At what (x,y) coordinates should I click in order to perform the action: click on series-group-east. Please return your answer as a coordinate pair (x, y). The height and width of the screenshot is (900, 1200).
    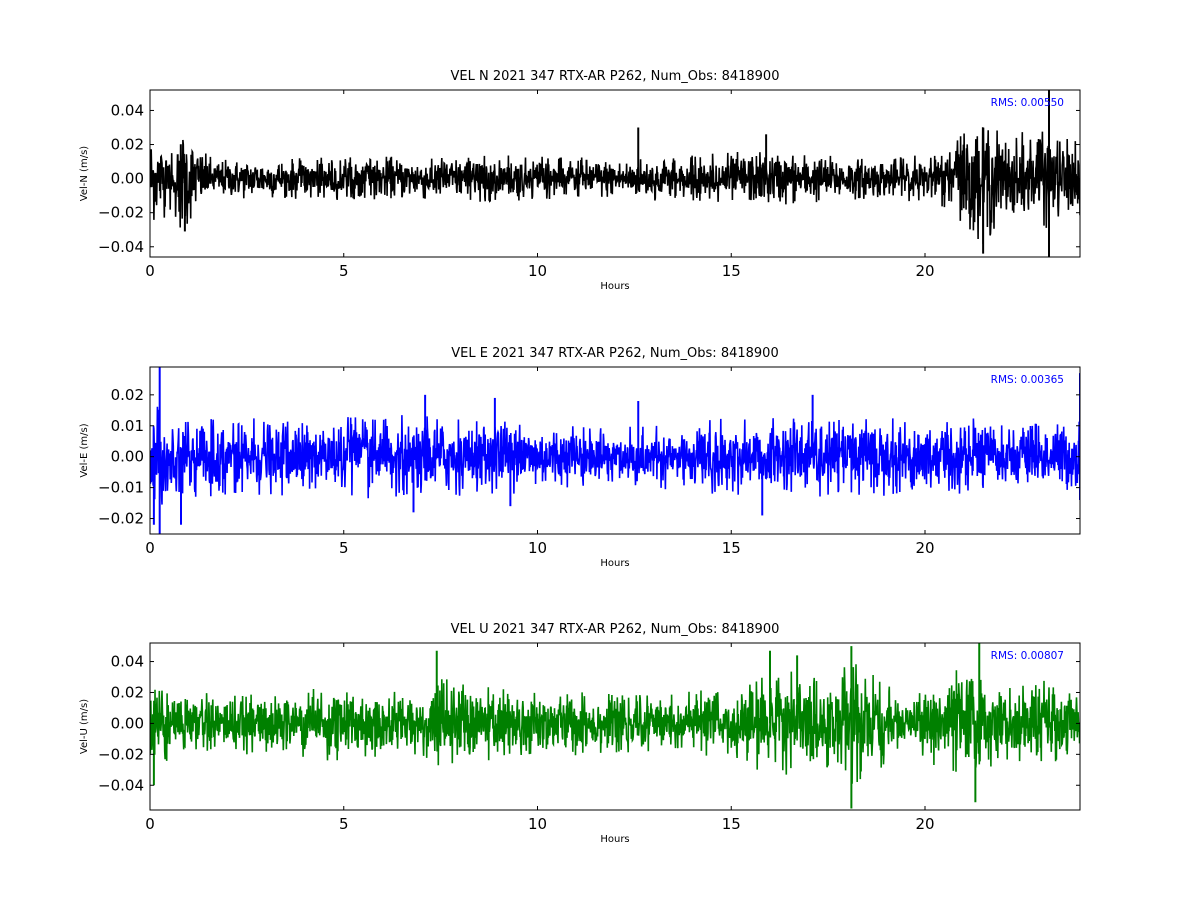
    Looking at the image, I should click on (615, 450).